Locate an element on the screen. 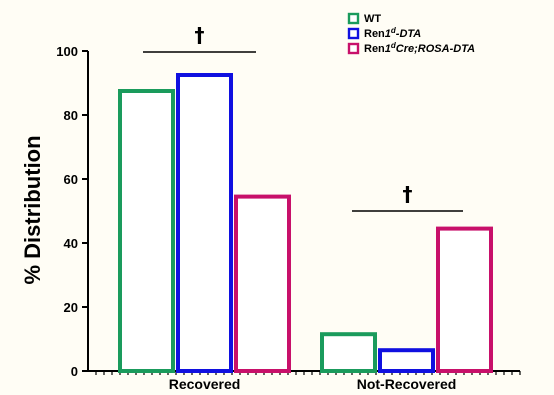 Image resolution: width=554 pixels, height=395 pixels. y-tick-label: 100 is located at coordinates (67, 51).